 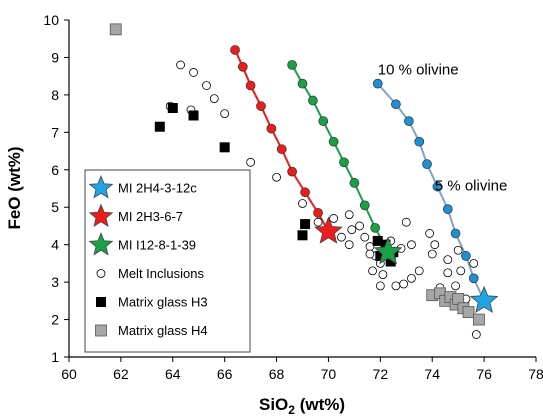 What do you see at coordinates (55, 245) in the screenshot?
I see `y-tick-label: 4` at bounding box center [55, 245].